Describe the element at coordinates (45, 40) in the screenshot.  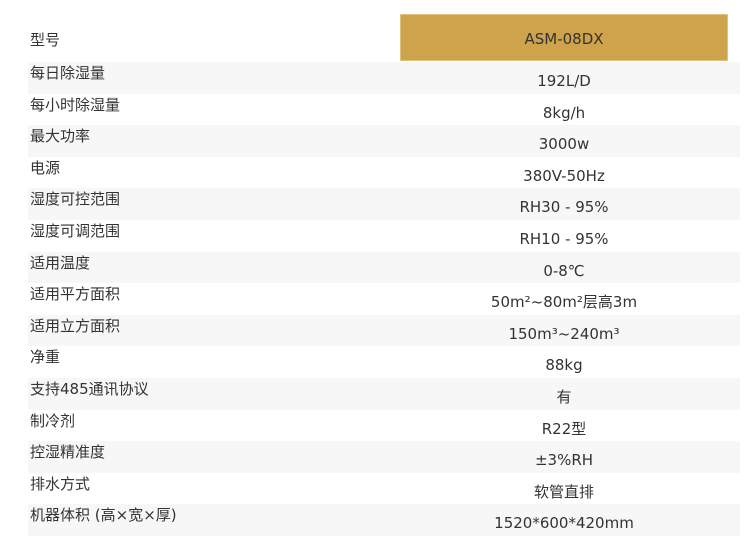
I see `spec-label: 型号` at that location.